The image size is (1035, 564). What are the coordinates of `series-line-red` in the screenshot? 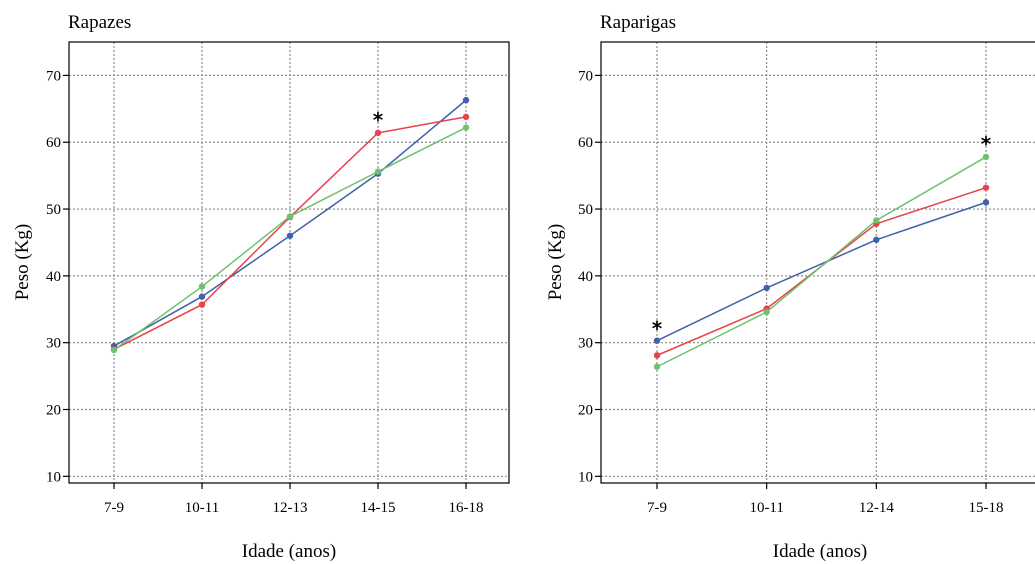 It's located at (821, 271).